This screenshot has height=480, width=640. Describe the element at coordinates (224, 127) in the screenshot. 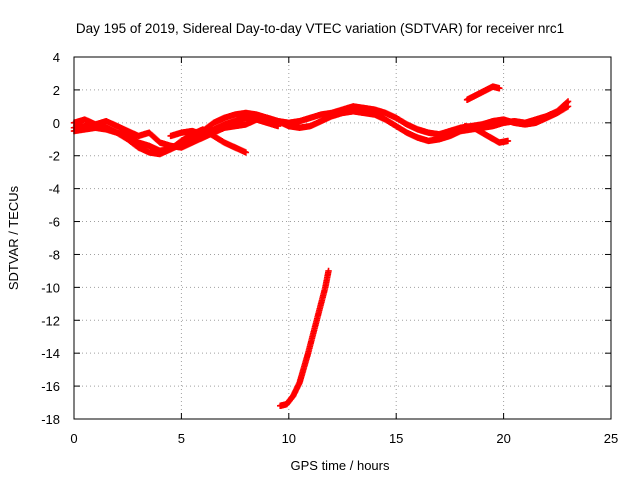

I see `series-track-d` at that location.